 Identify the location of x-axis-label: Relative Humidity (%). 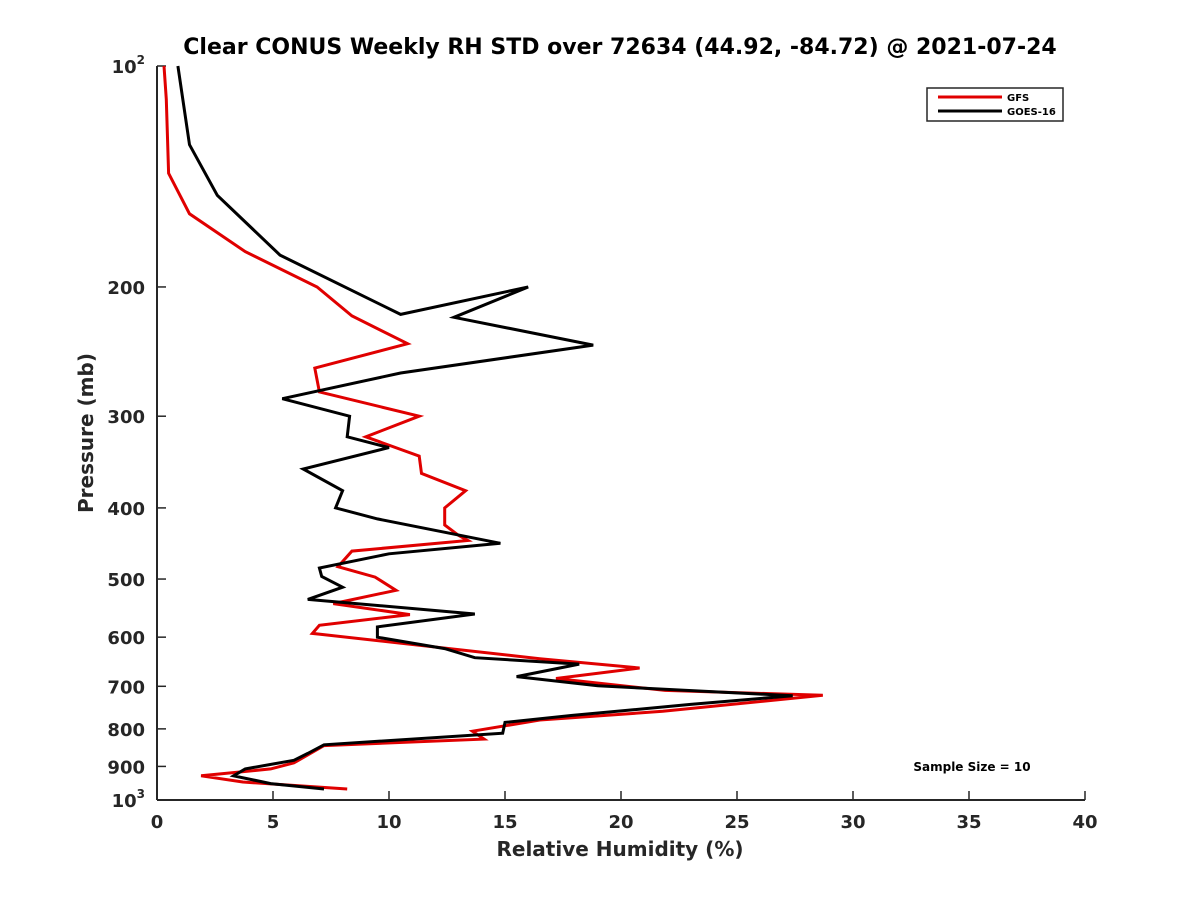
(619, 849).